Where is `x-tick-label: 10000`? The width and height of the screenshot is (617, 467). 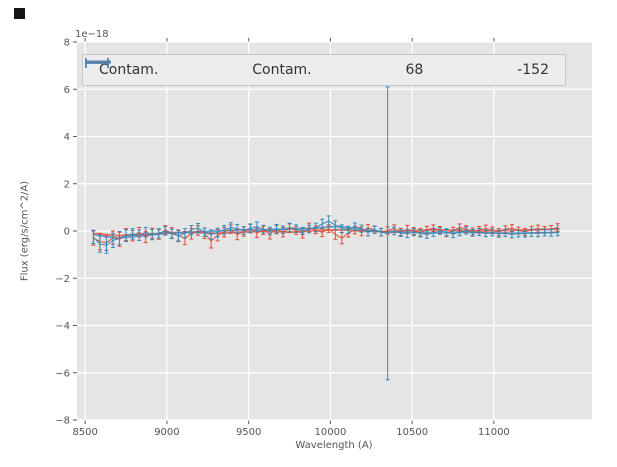 x-tick-label: 10000 is located at coordinates (331, 432).